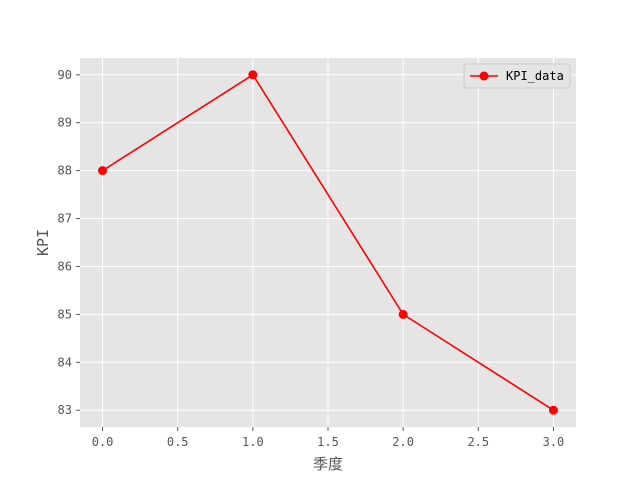 This screenshot has height=484, width=640. I want to click on y-tick-label-0: 83, so click(65, 410).